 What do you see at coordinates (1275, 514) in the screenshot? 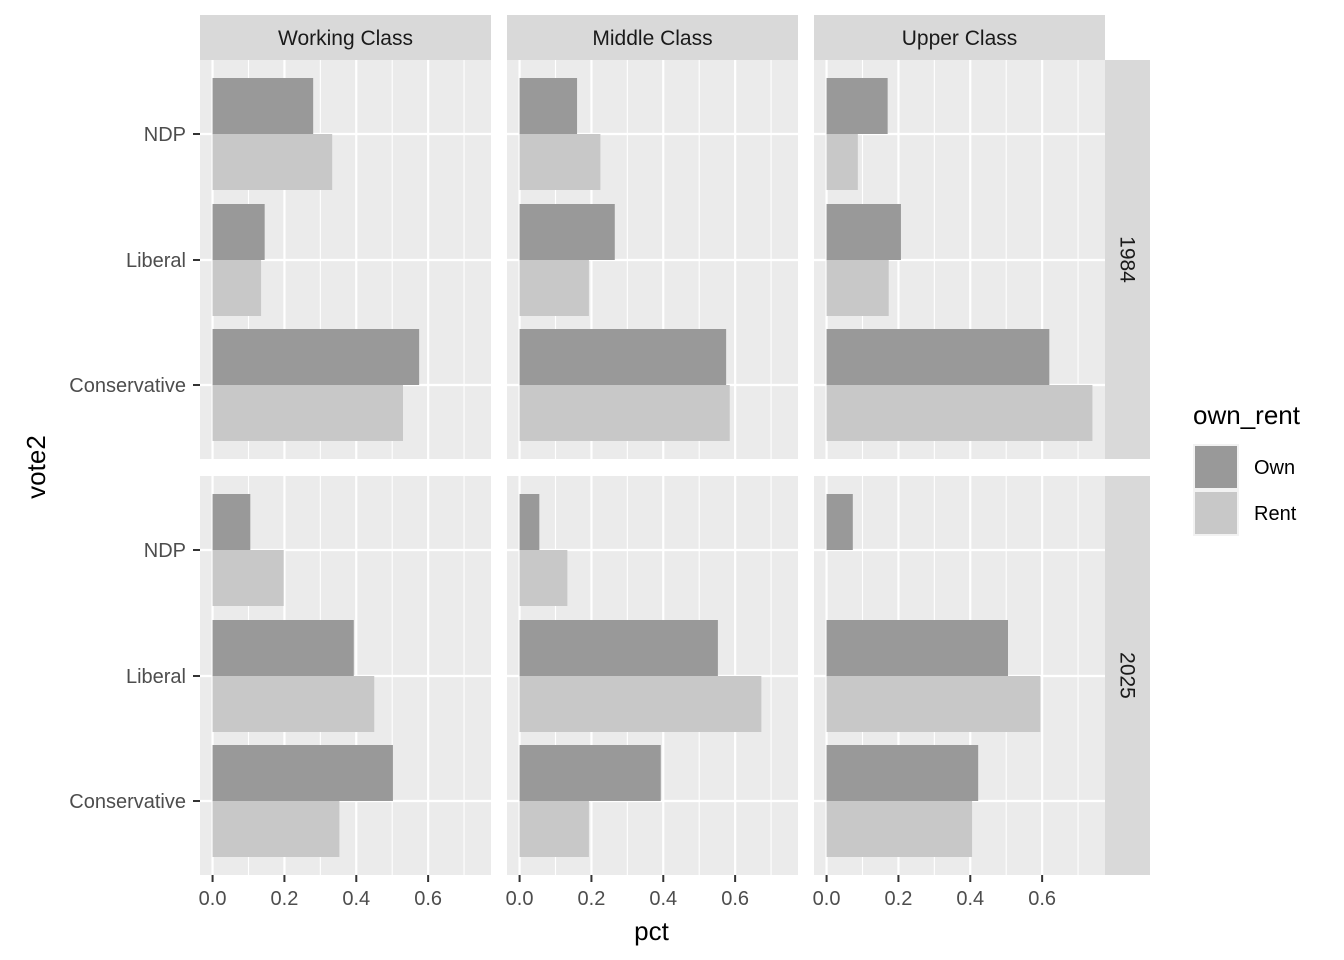
I see `legend-label: Rent` at bounding box center [1275, 514].